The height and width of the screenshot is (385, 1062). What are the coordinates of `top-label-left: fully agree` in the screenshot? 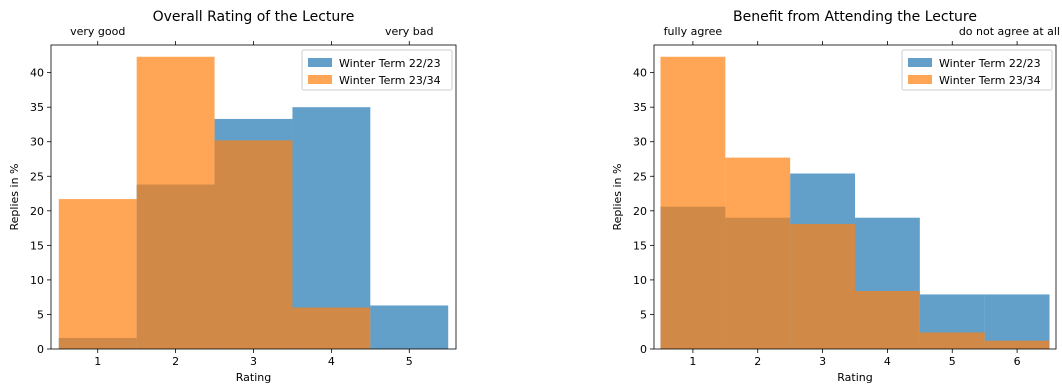 It's located at (693, 31).